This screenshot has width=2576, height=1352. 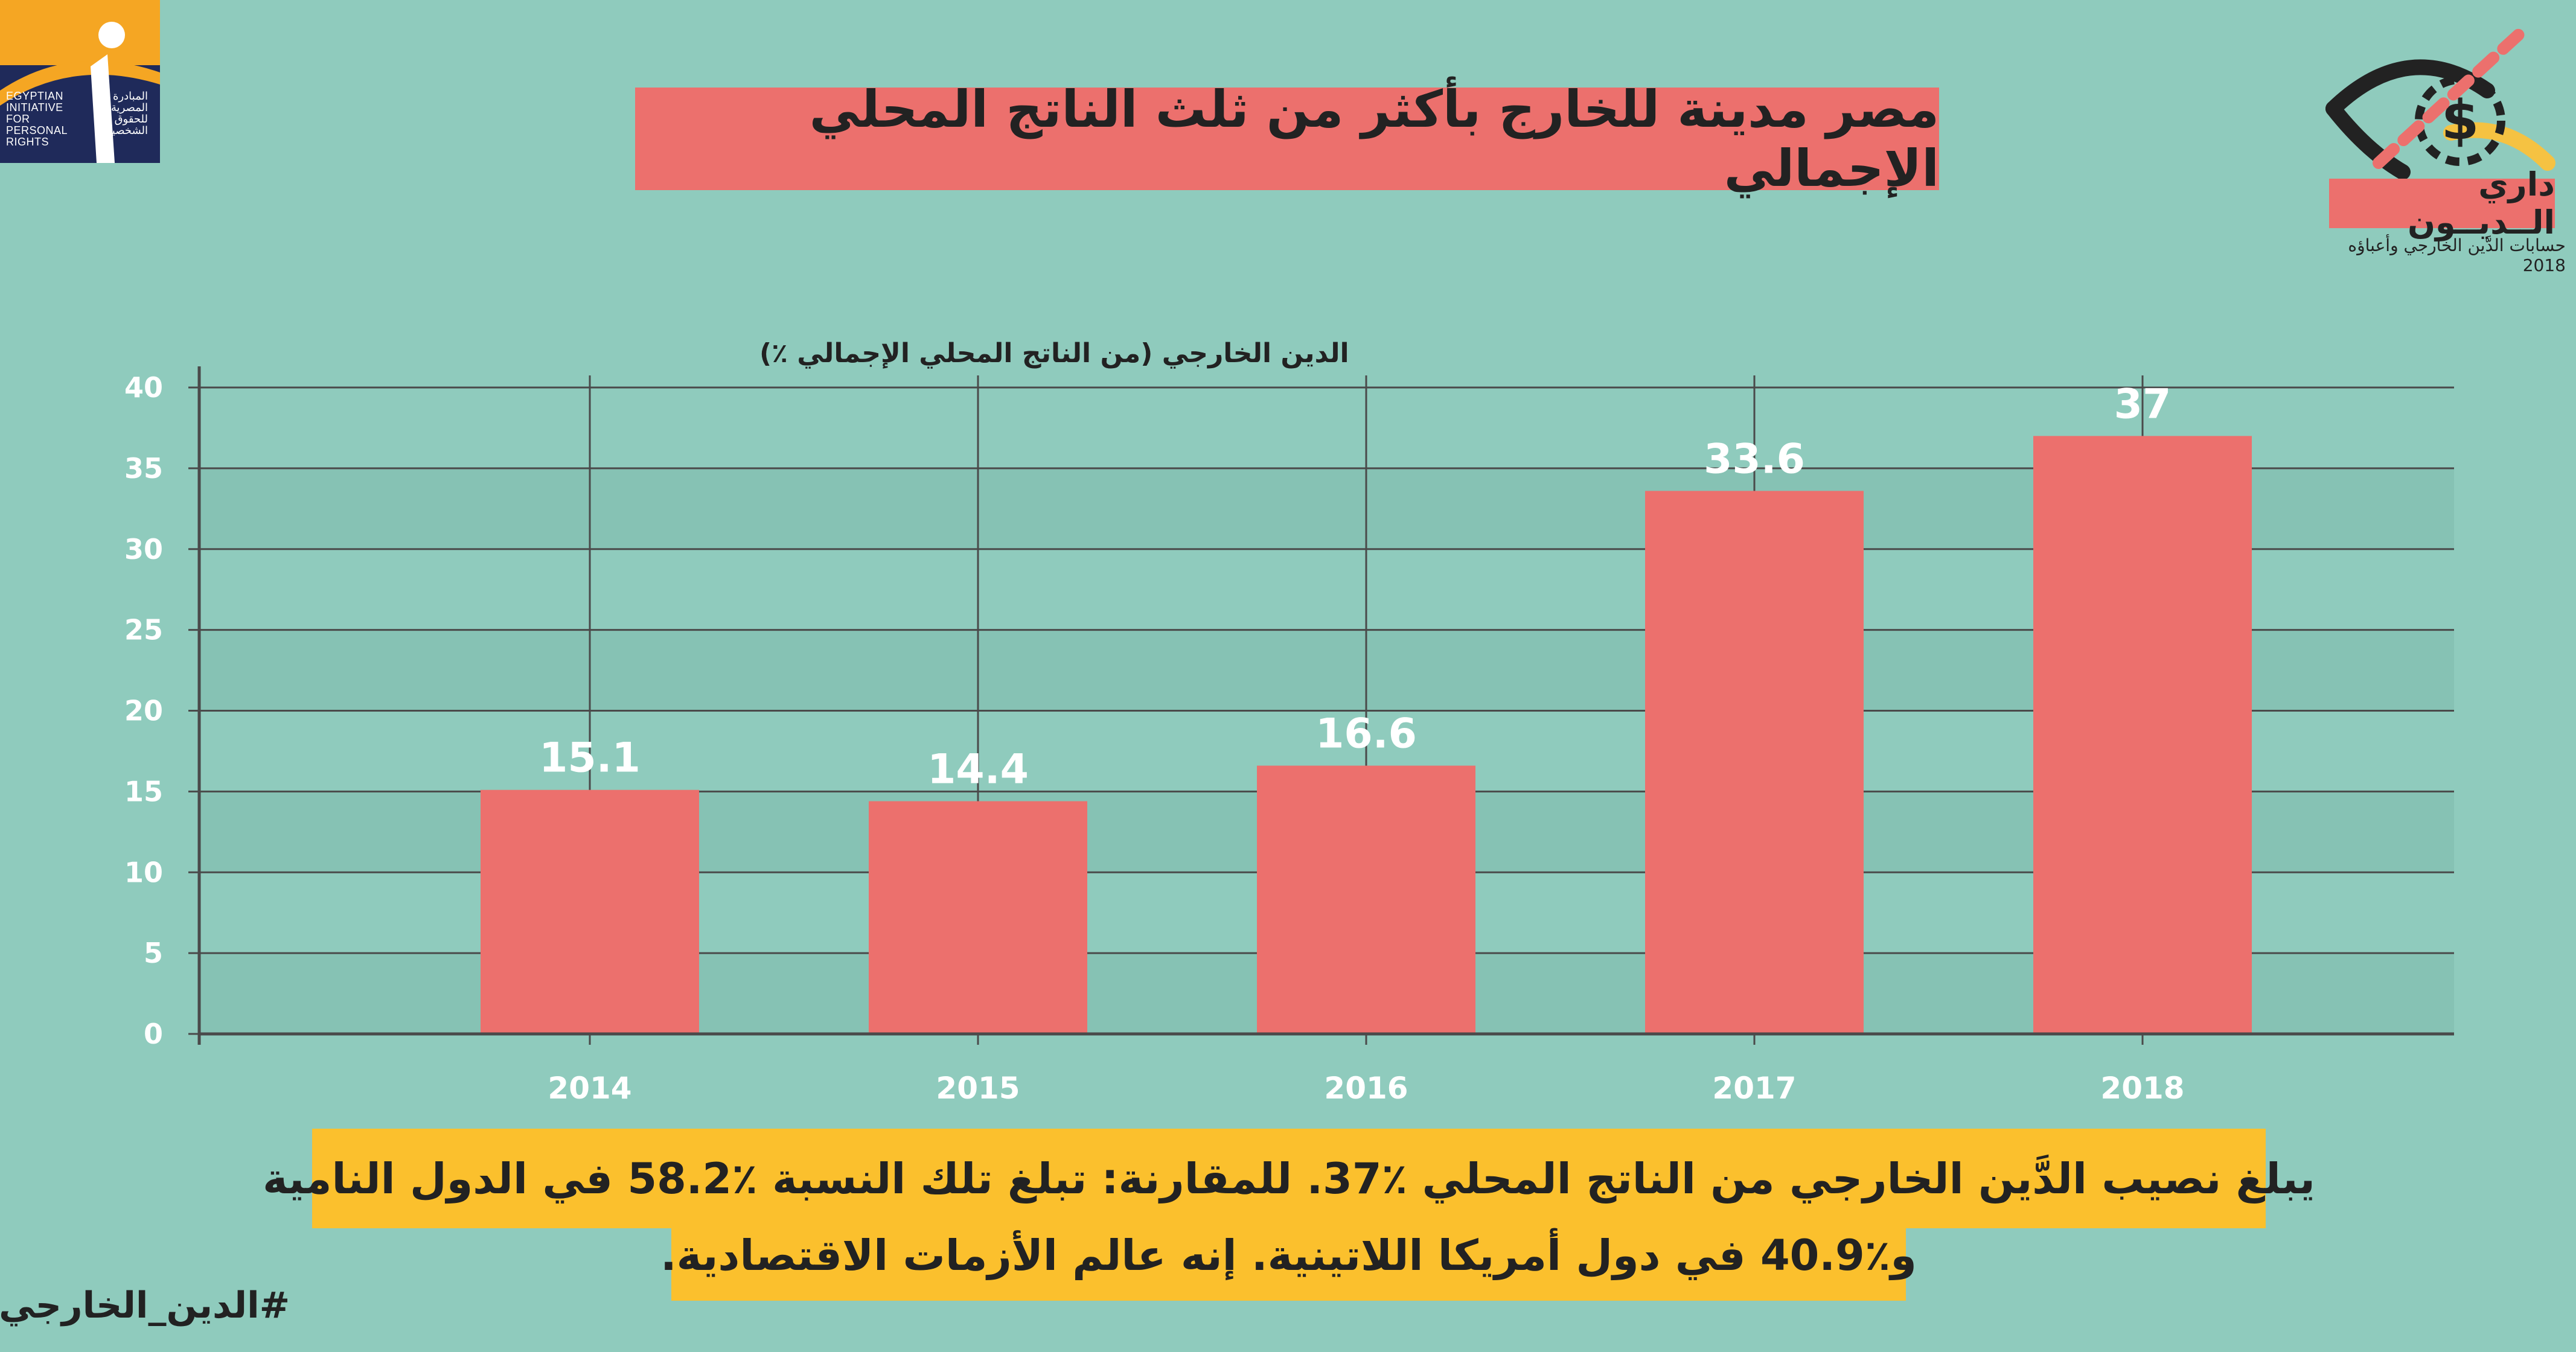 I want to click on eipr-logo-icon, so click(x=80, y=92).